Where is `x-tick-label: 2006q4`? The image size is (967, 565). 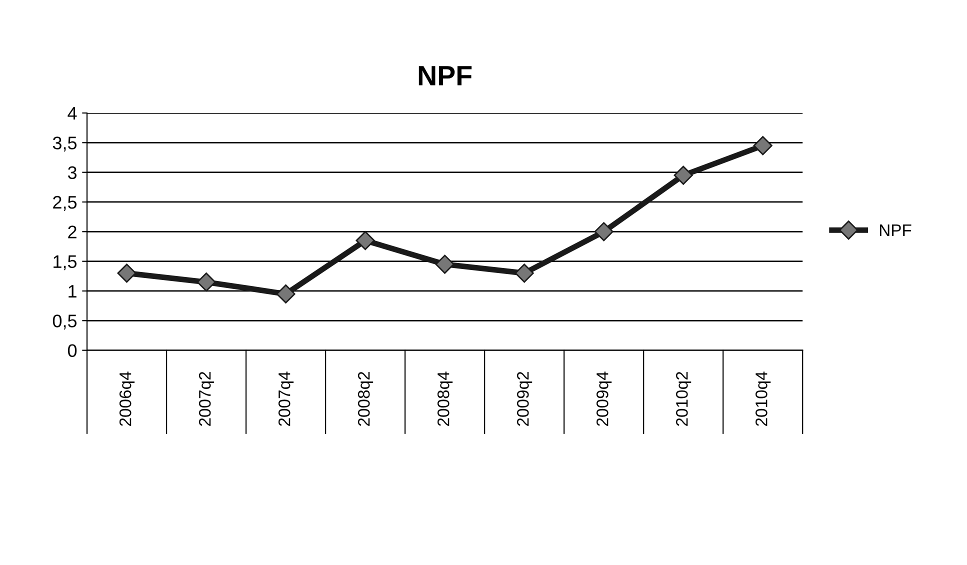
x-tick-label: 2006q4 is located at coordinates (127, 399).